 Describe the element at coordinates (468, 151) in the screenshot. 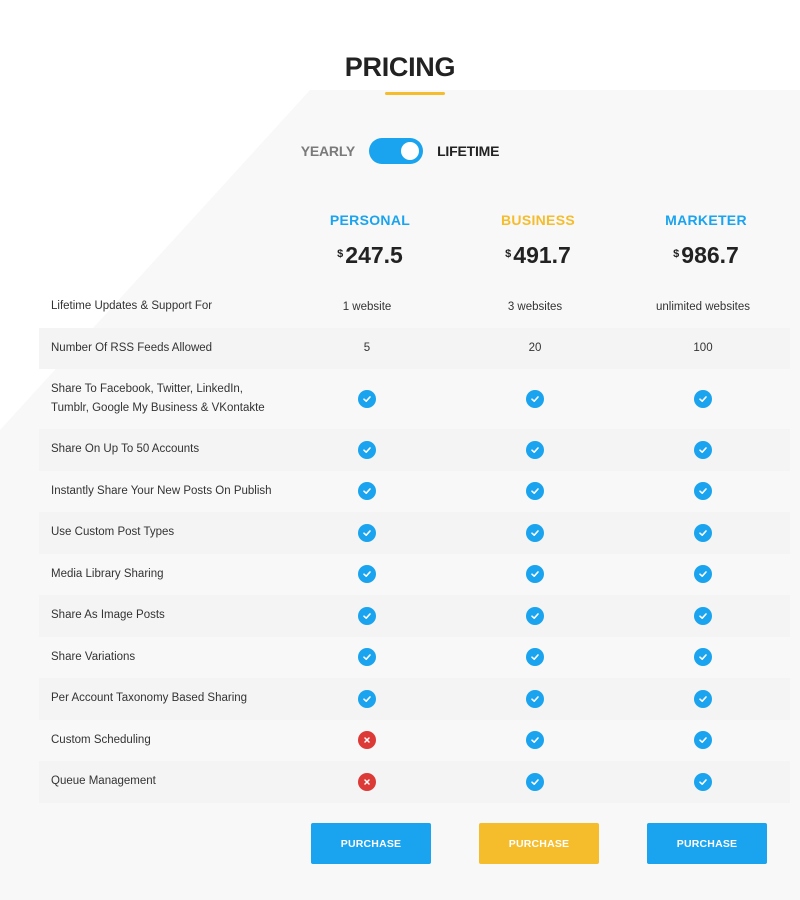

I see `lifetime-label: LIFETIME` at that location.